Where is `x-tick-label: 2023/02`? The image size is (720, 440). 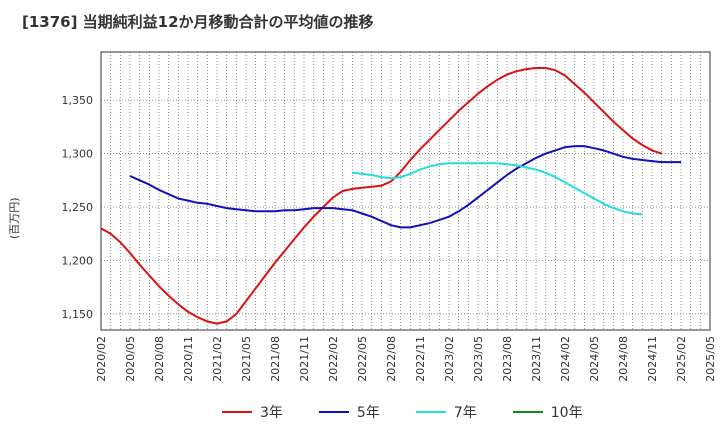
x-tick-label: 2023/02 is located at coordinates (449, 359).